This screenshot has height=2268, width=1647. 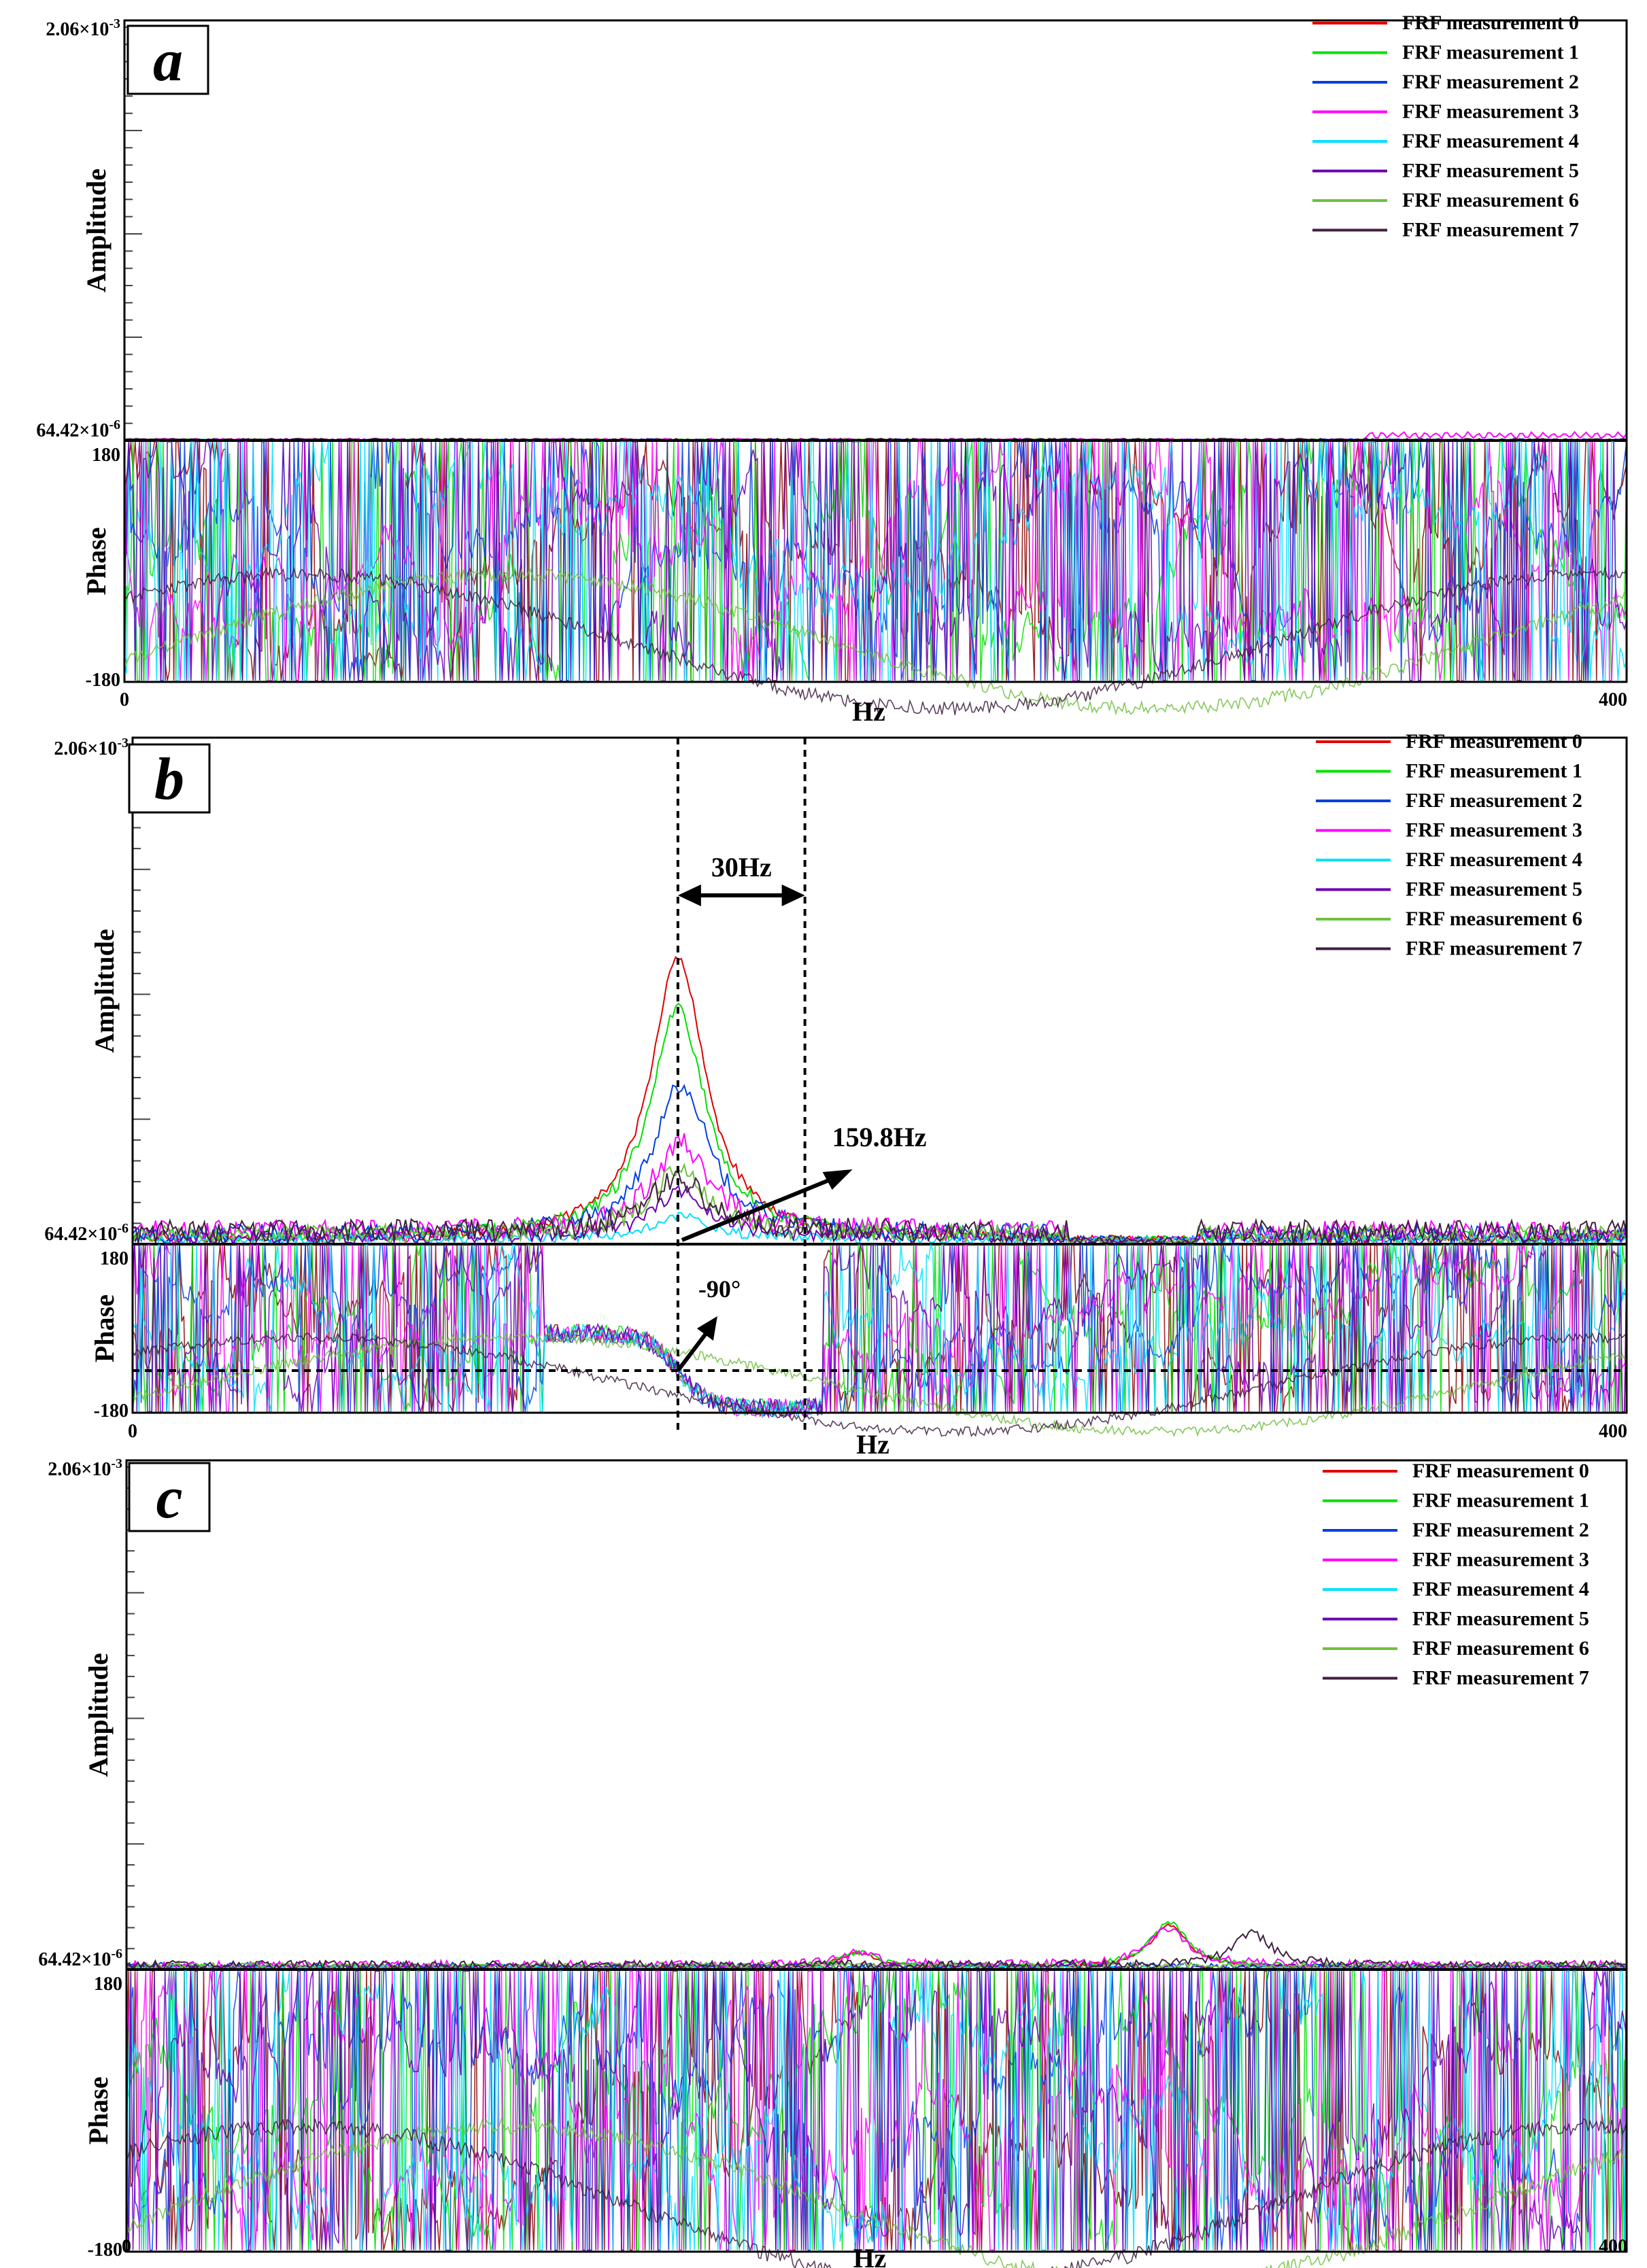 I want to click on phase-label: -90°, so click(x=719, y=1289).